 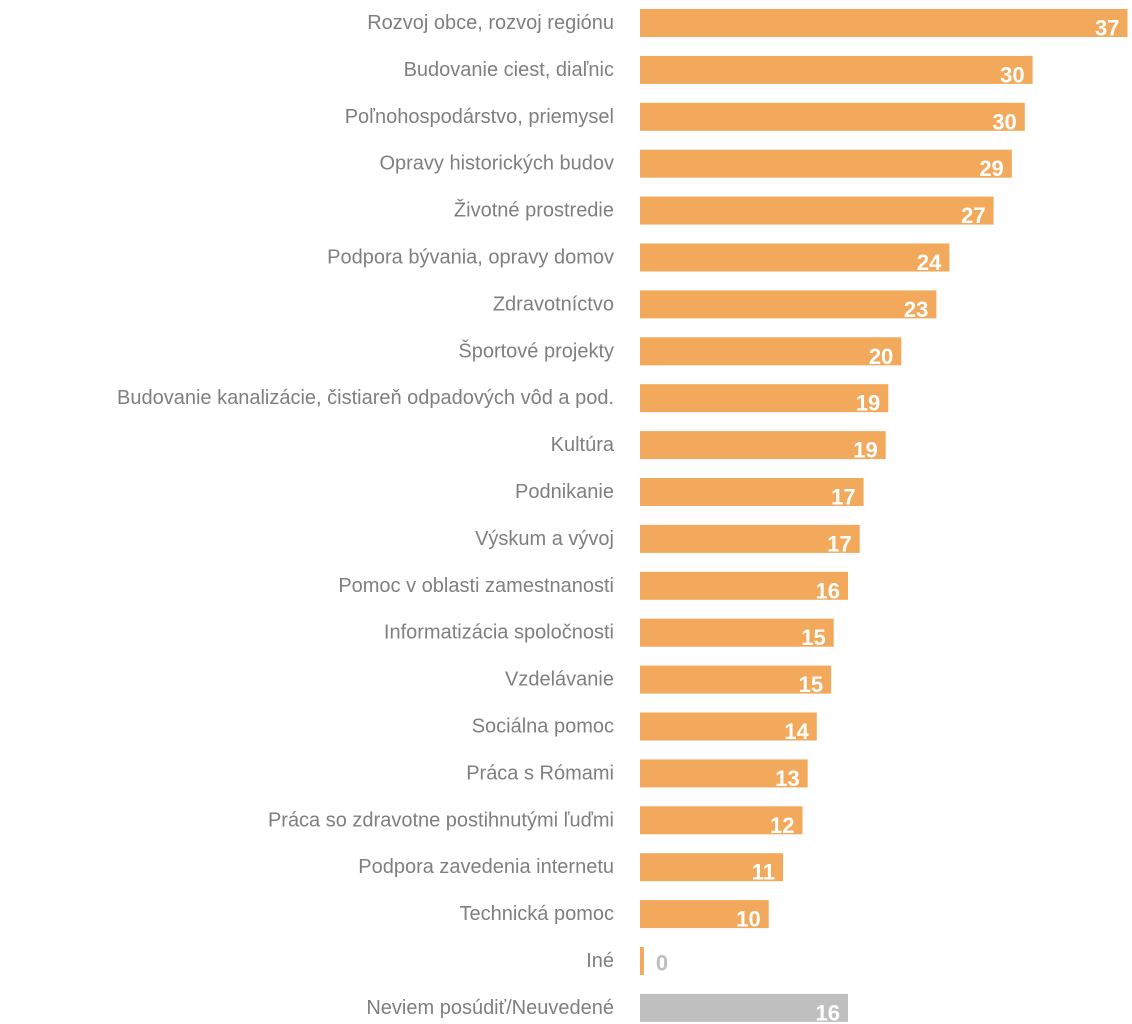 What do you see at coordinates (479, 117) in the screenshot?
I see `category-label: Poľnohospodárstvo, priemysel` at bounding box center [479, 117].